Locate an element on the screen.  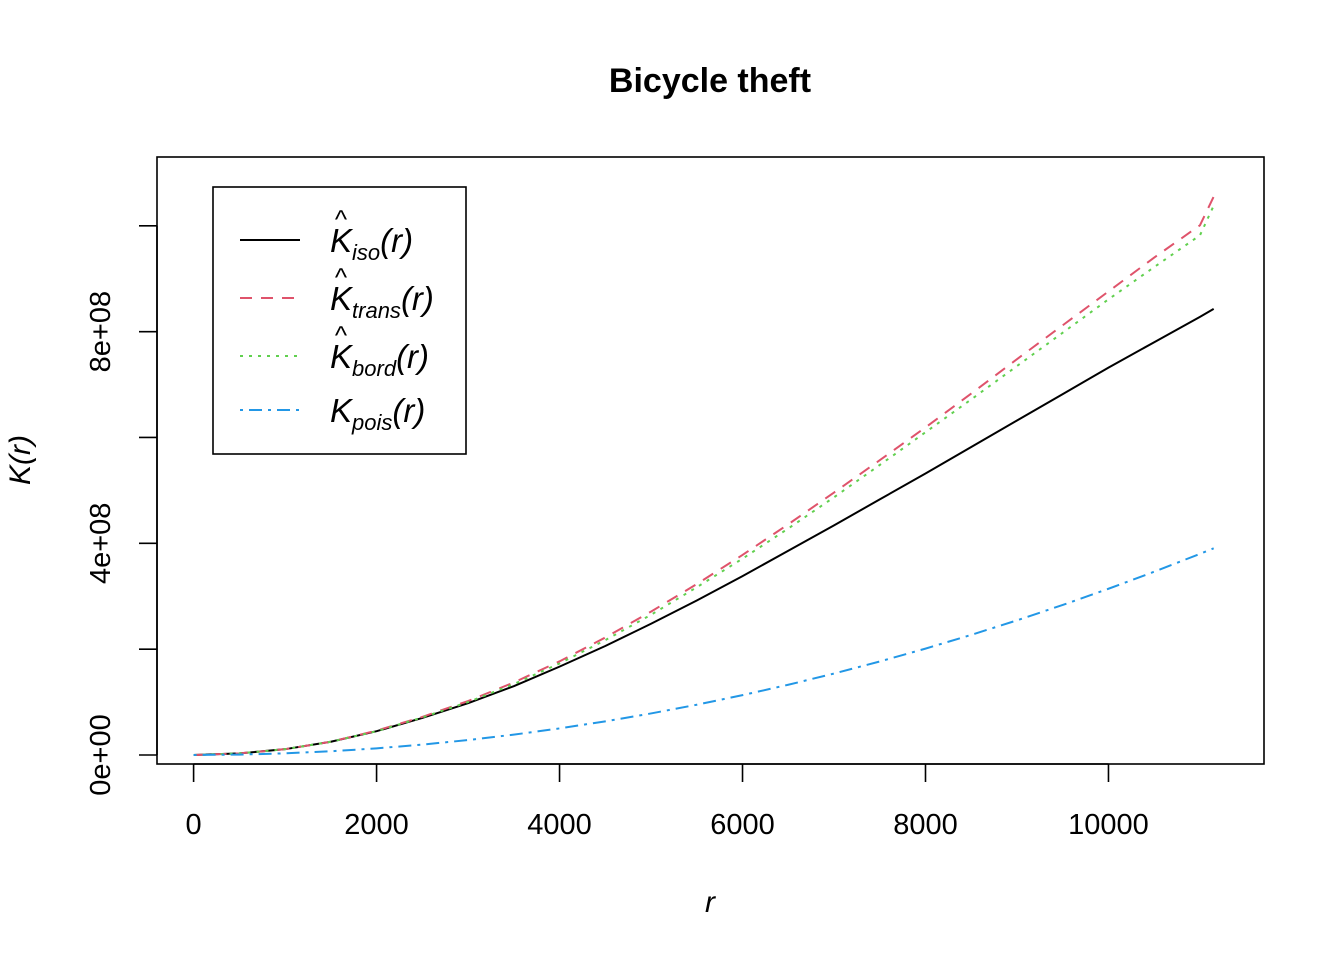
legend-entry-pois: Kpois(r) is located at coordinates (377, 413).